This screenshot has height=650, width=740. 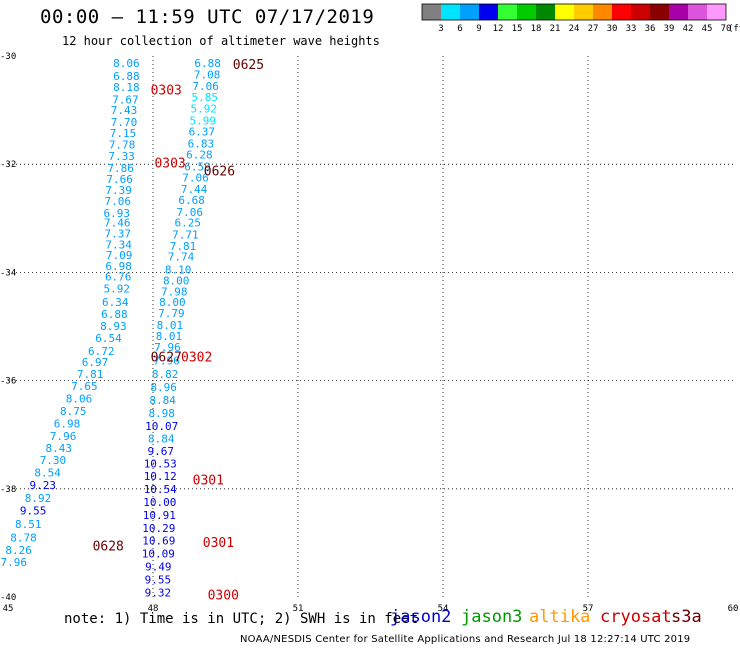 What do you see at coordinates (574, 29) in the screenshot?
I see `colorbar-tick-label: 24` at bounding box center [574, 29].